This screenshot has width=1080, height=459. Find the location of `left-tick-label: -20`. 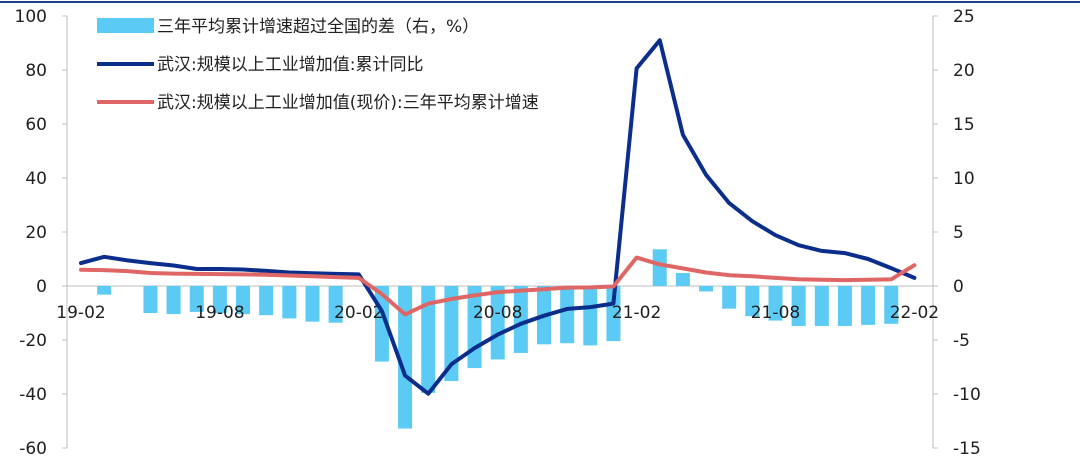

left-tick-label: -20 is located at coordinates (33, 341).